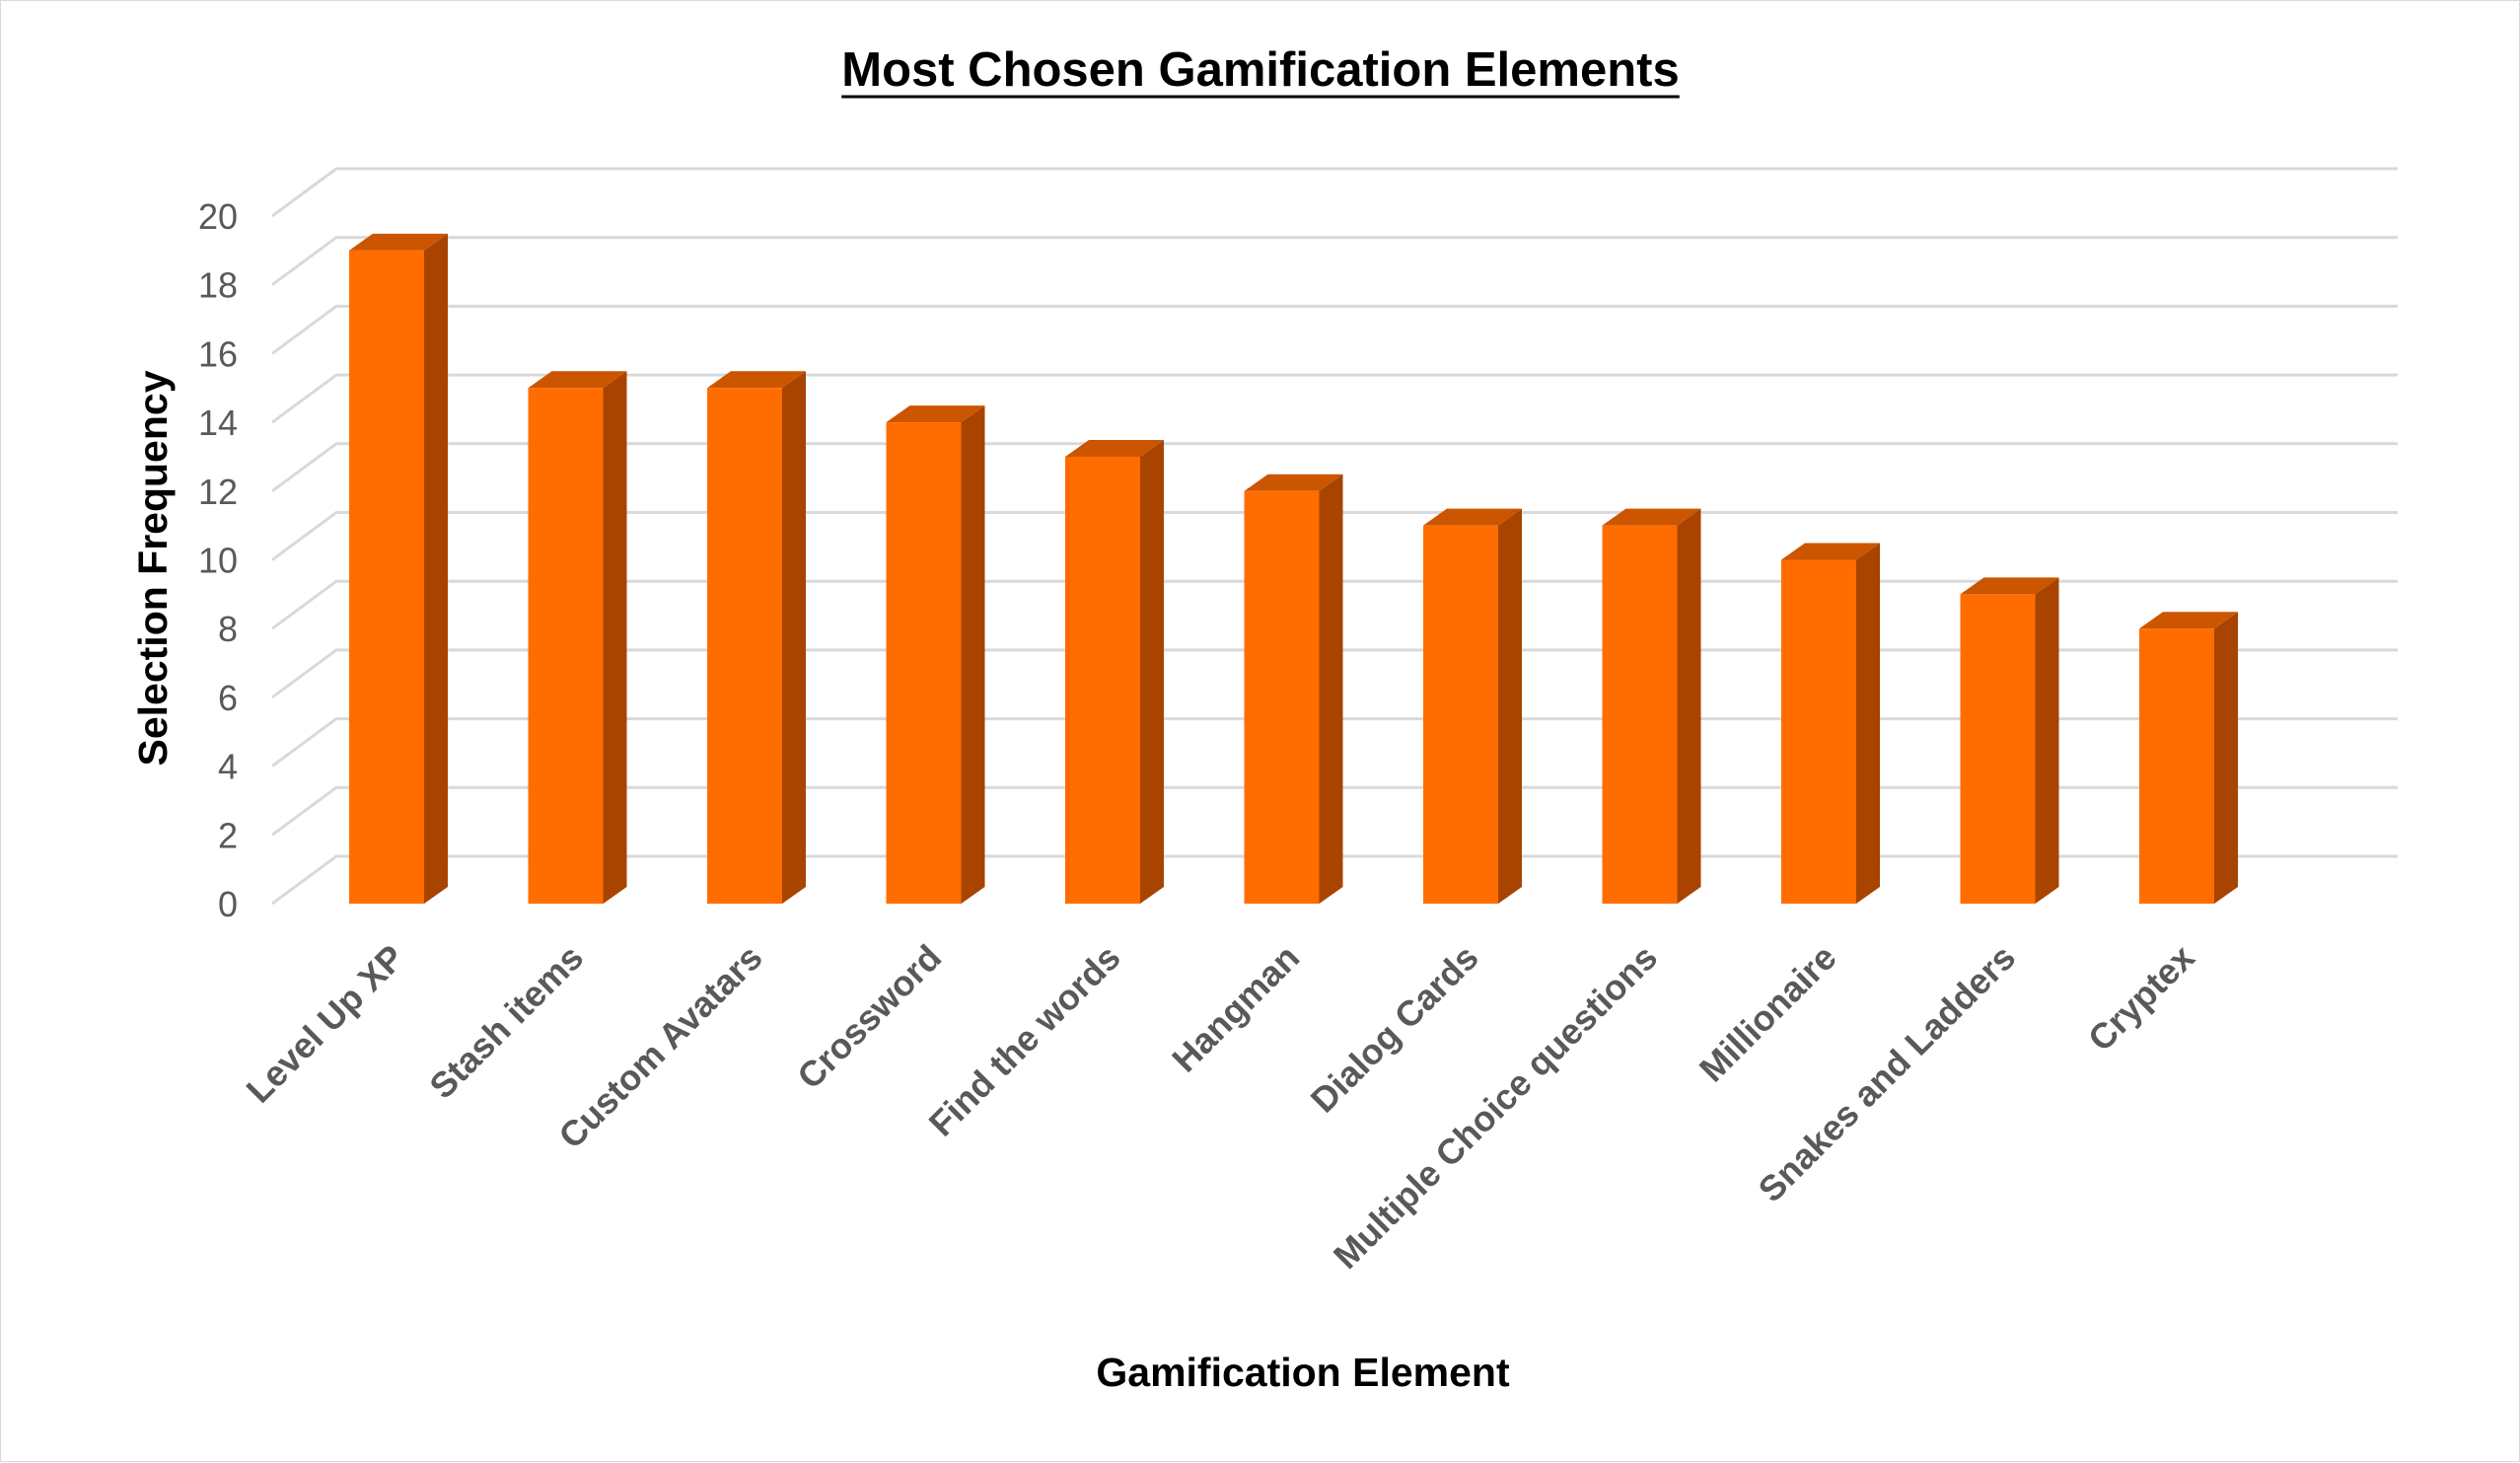  Describe the element at coordinates (1768, 1013) in the screenshot. I see `x-tick-label: Millionaire` at that location.